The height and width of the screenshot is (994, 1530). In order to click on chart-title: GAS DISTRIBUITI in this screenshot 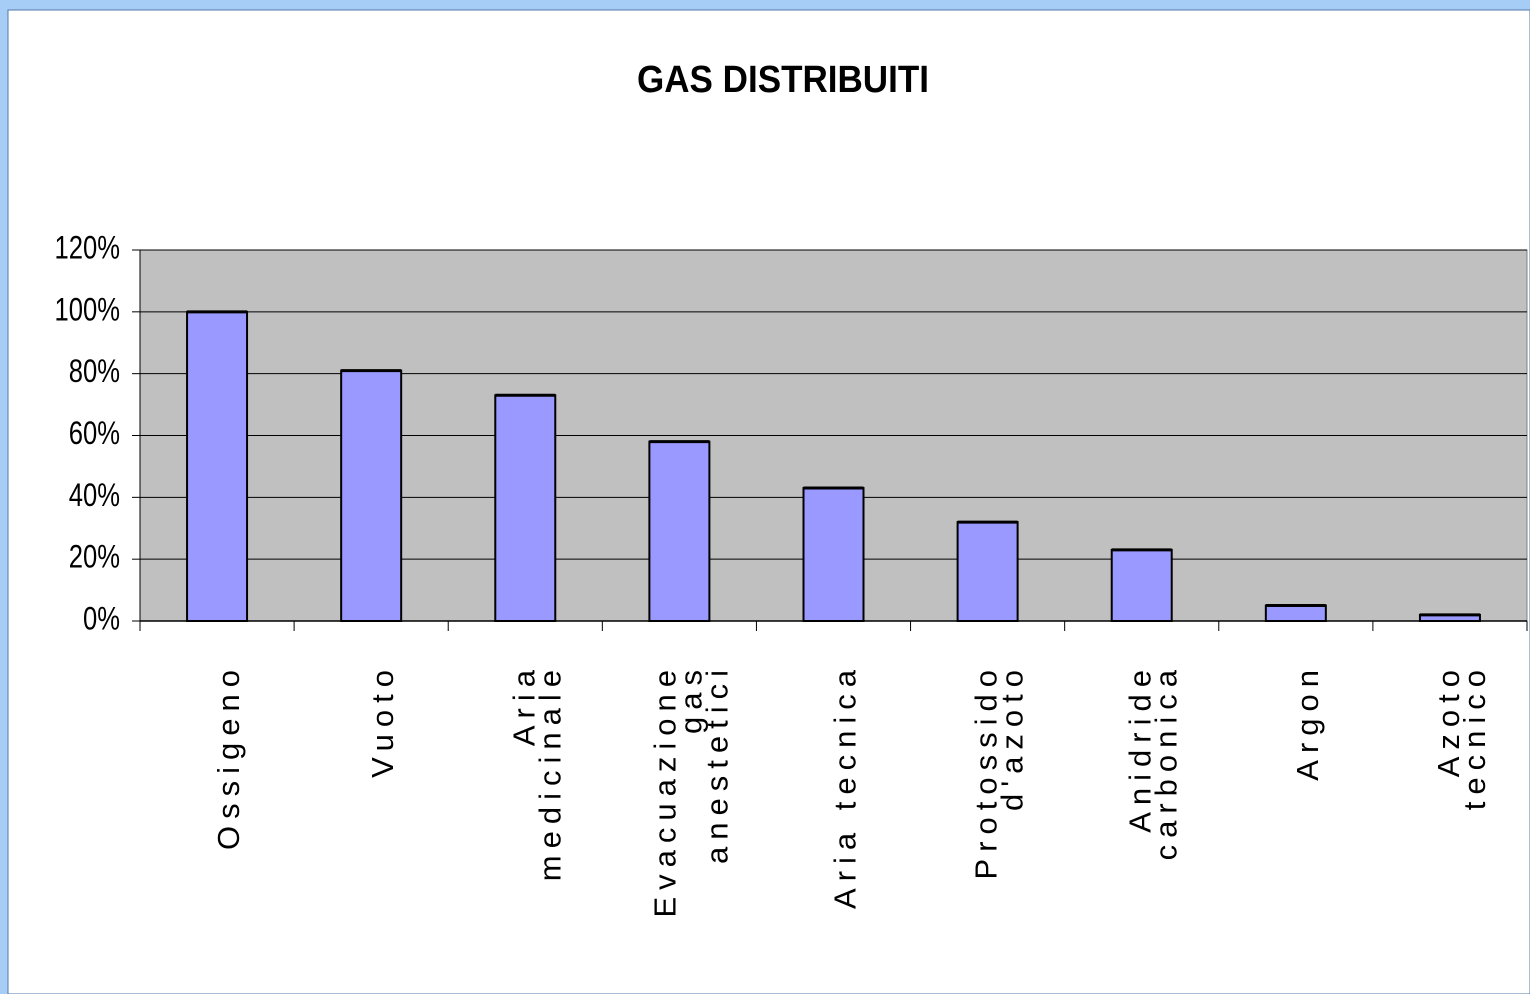, I will do `click(783, 80)`.